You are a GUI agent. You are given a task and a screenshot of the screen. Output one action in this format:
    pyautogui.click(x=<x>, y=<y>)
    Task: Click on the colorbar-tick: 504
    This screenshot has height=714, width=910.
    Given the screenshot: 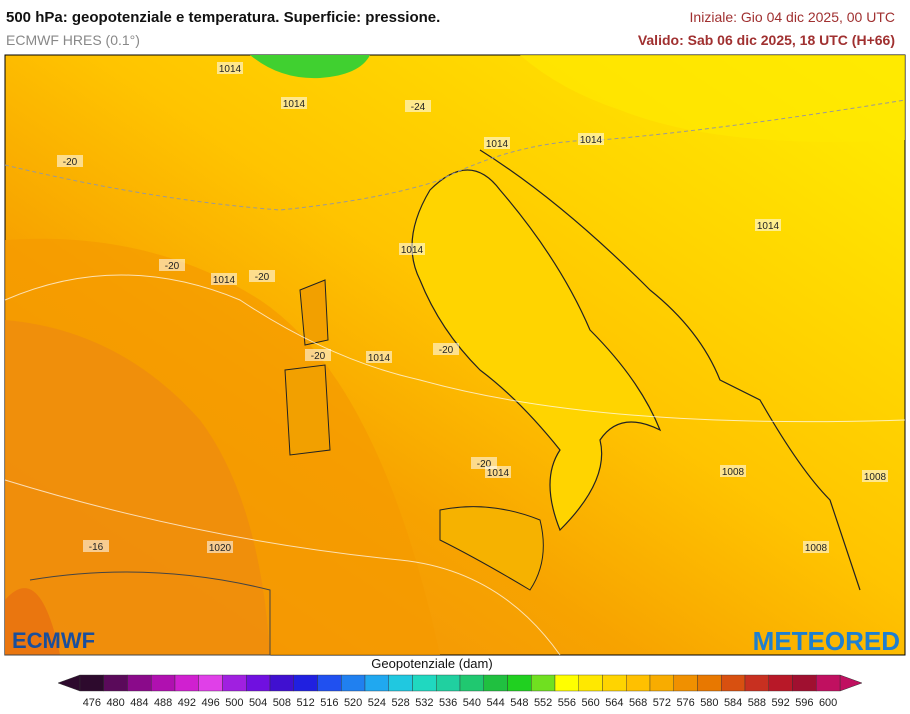 What is the action you would take?
    pyautogui.click(x=258, y=703)
    